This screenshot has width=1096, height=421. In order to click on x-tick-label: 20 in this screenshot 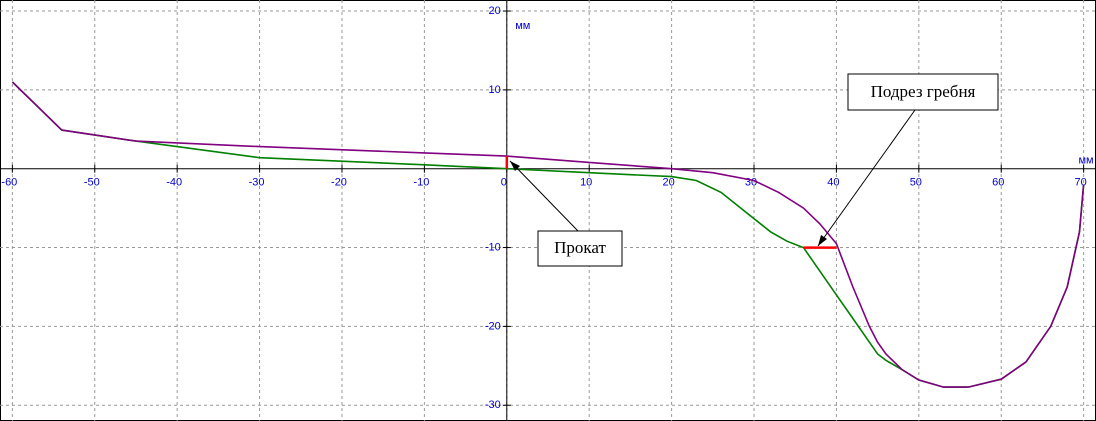, I will do `click(668, 183)`.